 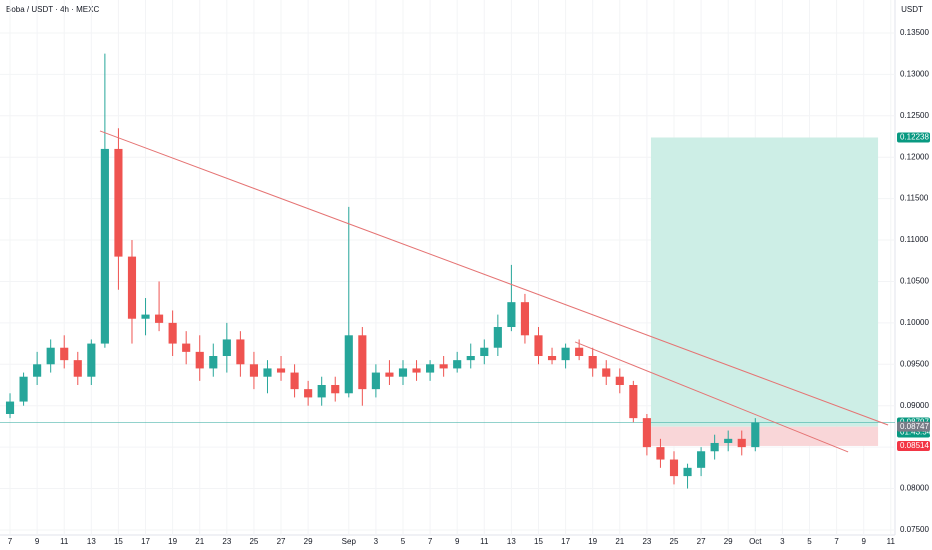 I want to click on y-tick-label: 0.12000, so click(x=914, y=156).